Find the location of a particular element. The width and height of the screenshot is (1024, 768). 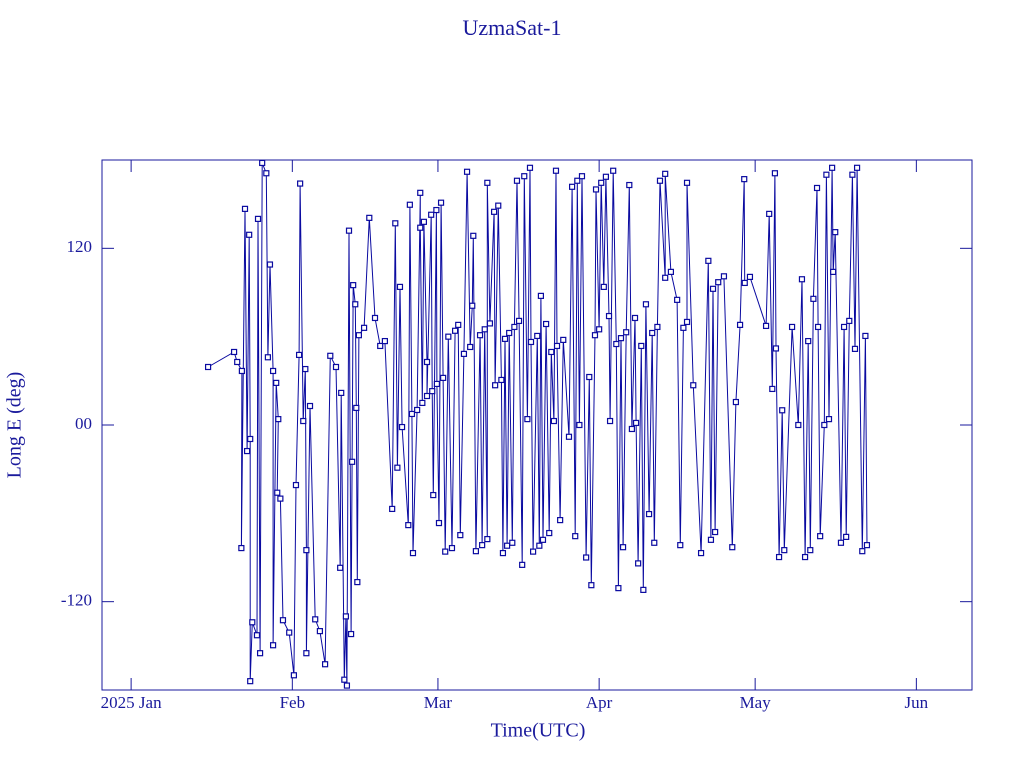

y-tick-label: 120 is located at coordinates (80, 246).